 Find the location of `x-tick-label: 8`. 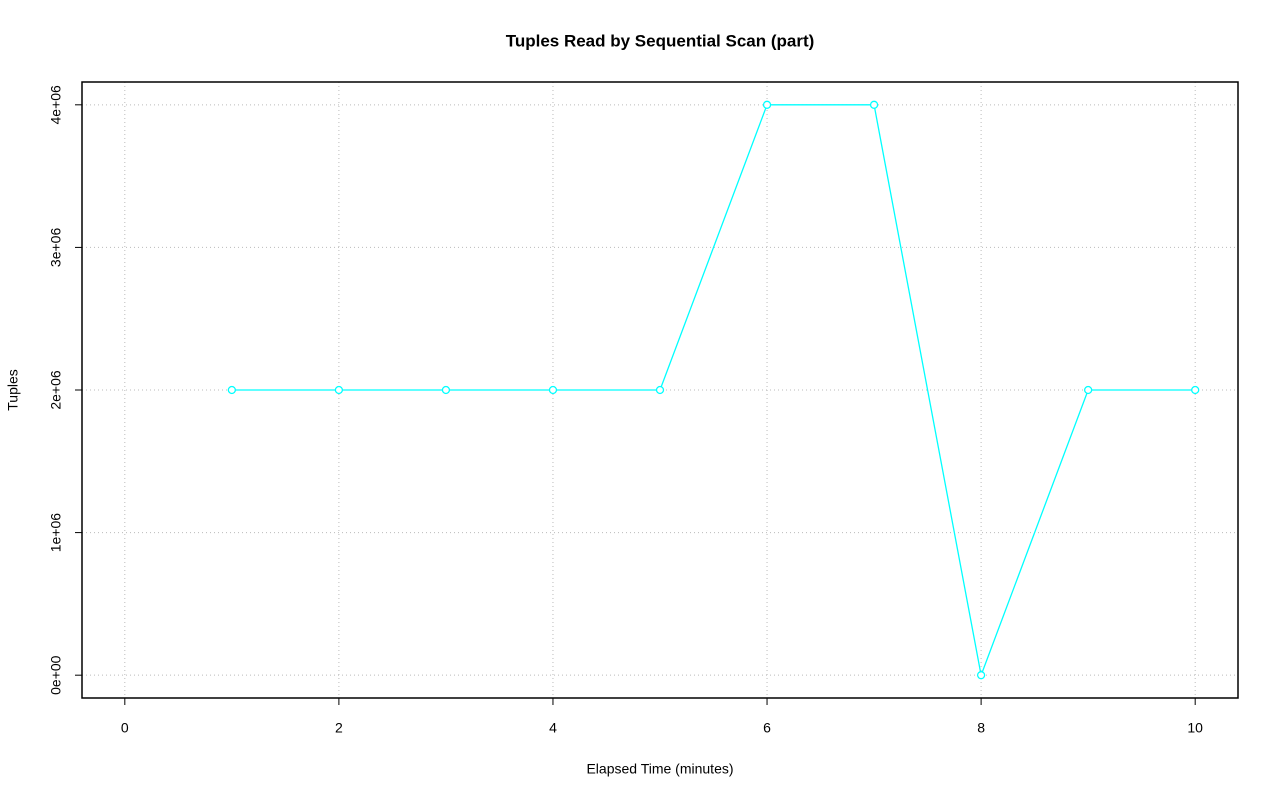

x-tick-label: 8 is located at coordinates (981, 728).